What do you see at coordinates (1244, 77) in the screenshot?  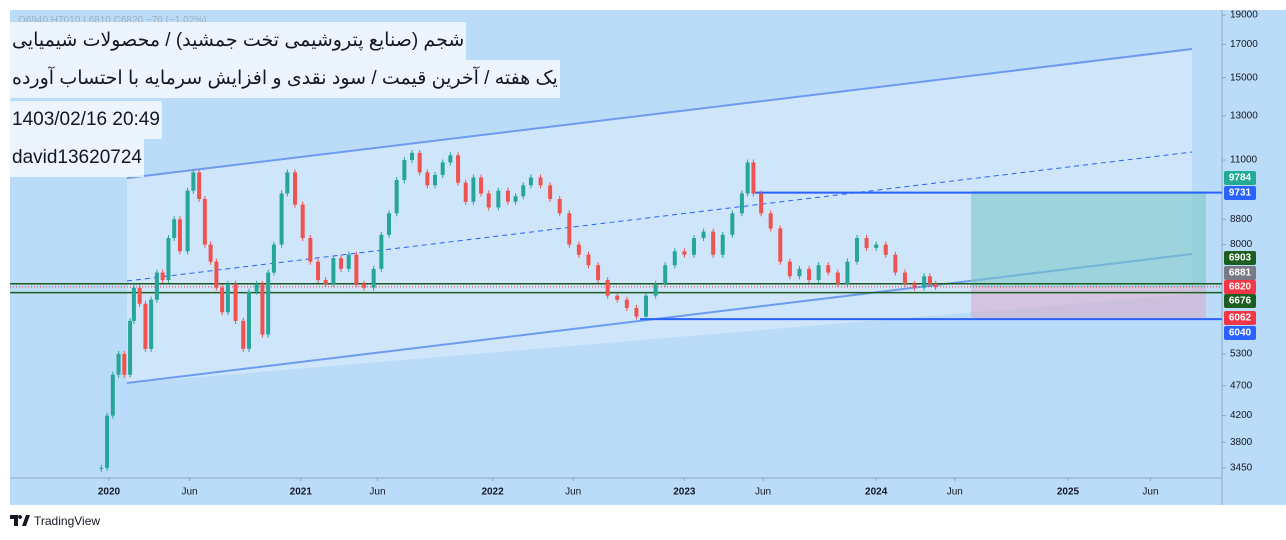 I see `y-tick-label: 15000` at bounding box center [1244, 77].